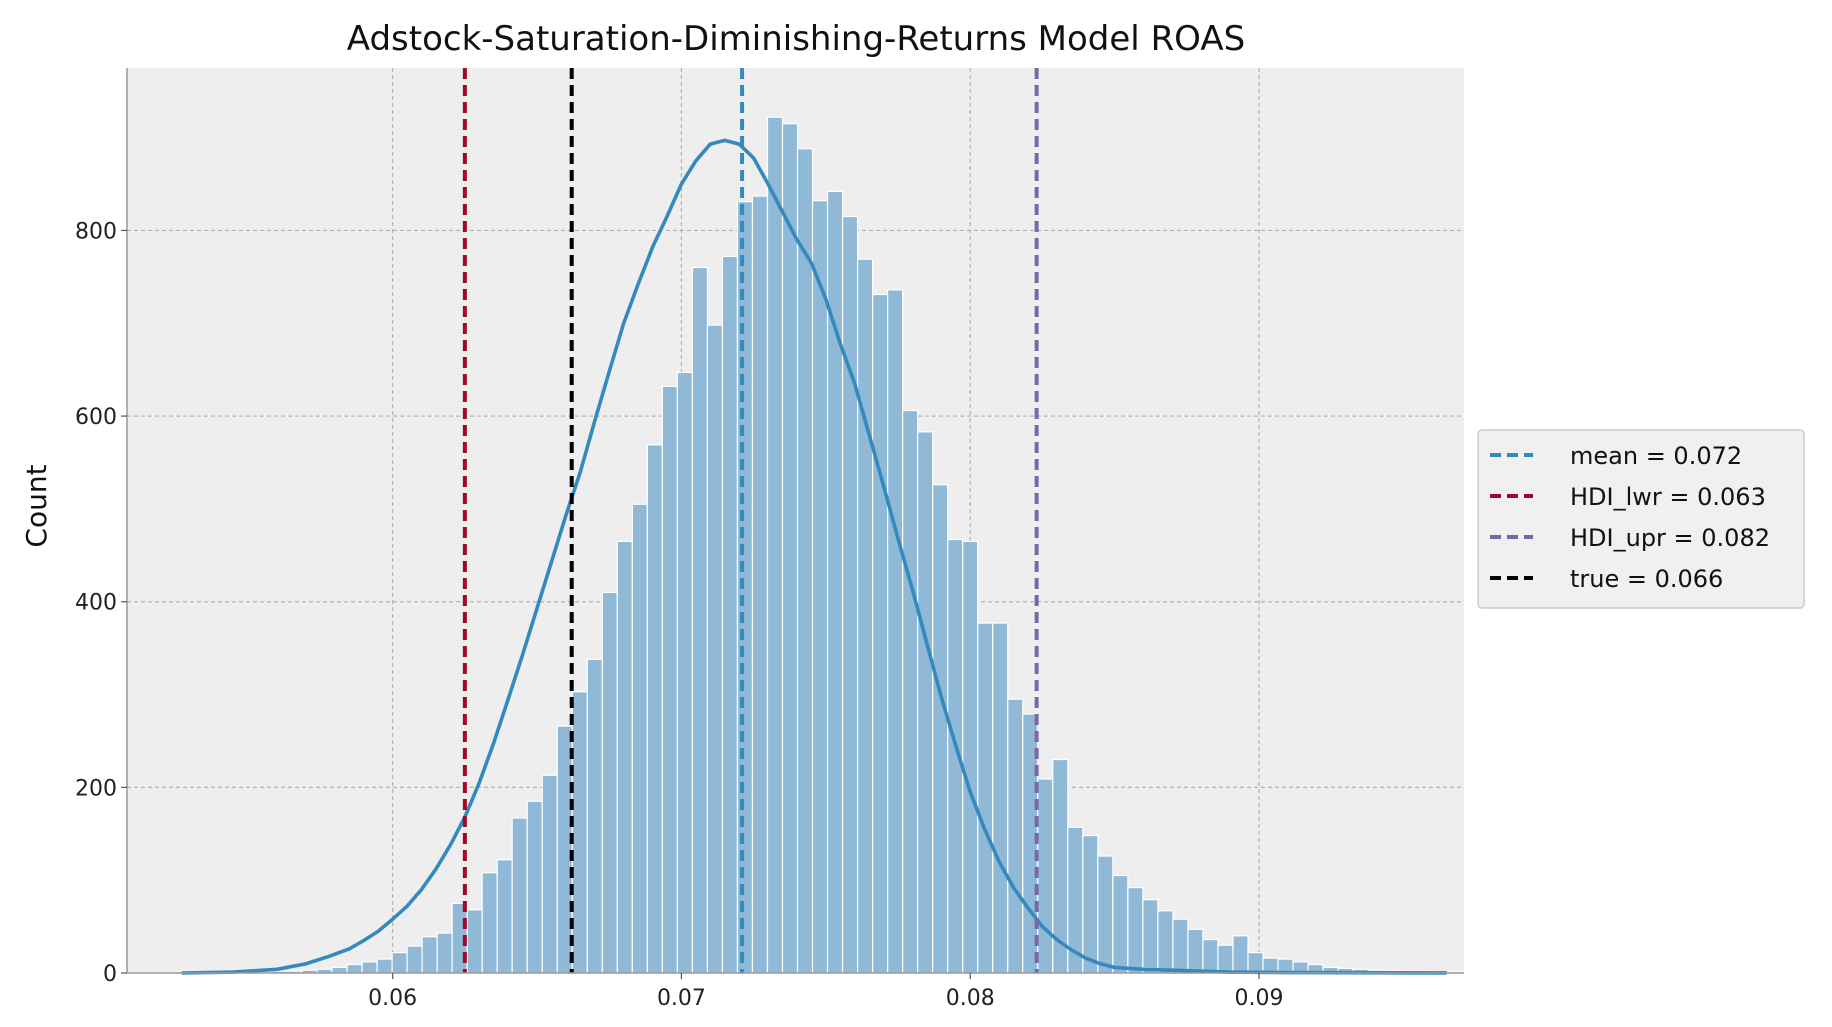  What do you see at coordinates (1258, 998) in the screenshot?
I see `x-tick-label: 0.09` at bounding box center [1258, 998].